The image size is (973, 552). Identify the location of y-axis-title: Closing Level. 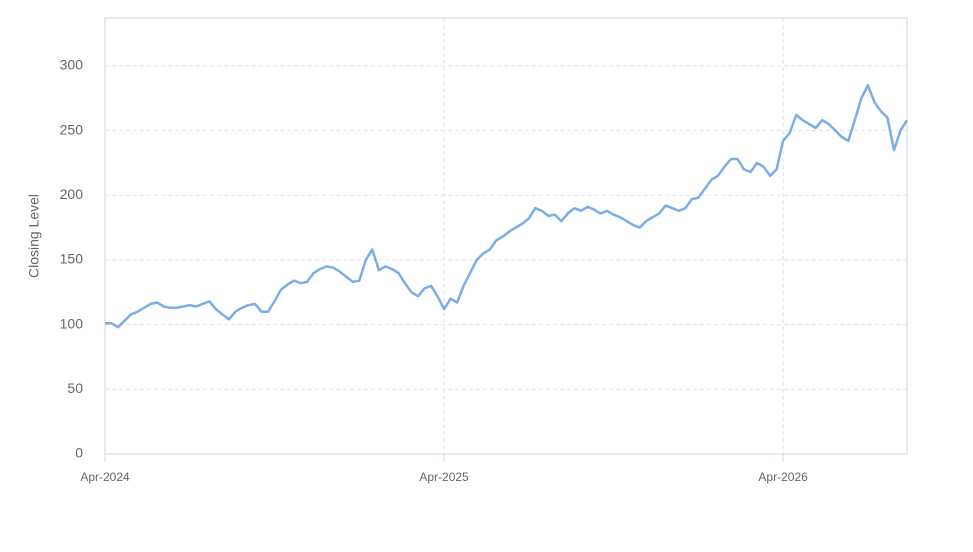
(34, 236).